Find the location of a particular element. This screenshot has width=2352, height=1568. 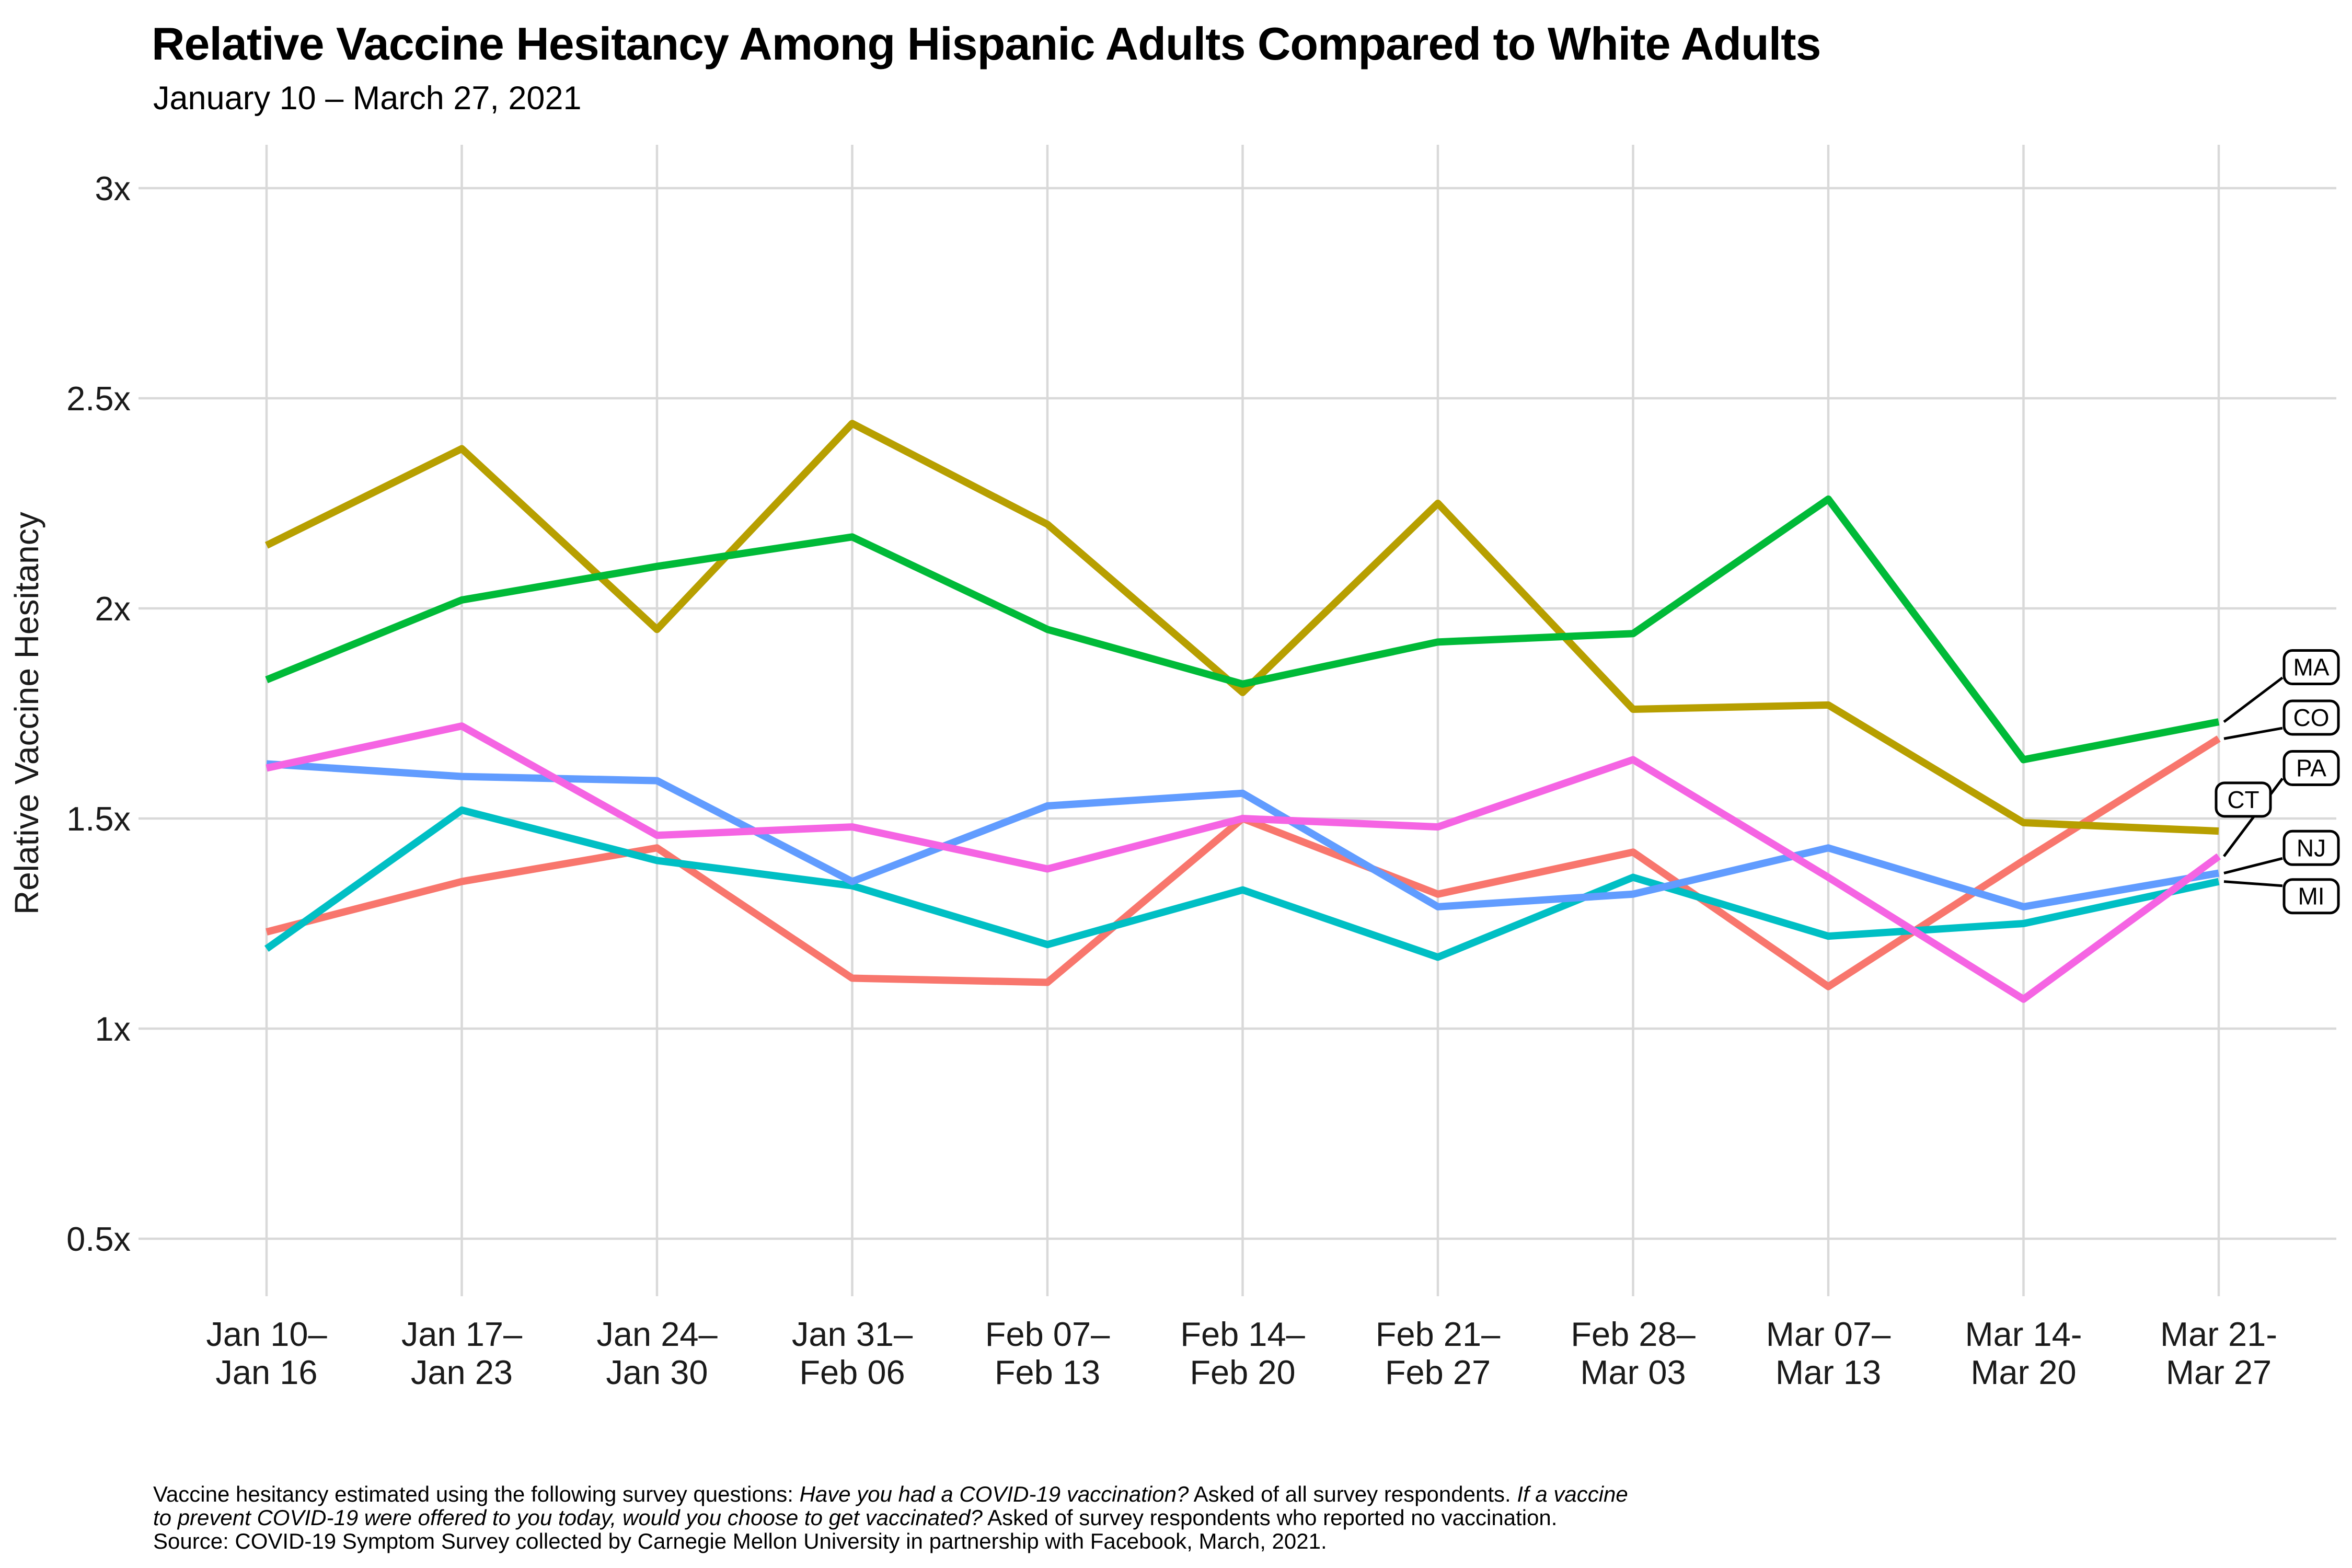

x-tick-label: Feb 28– is located at coordinates (1633, 1334).